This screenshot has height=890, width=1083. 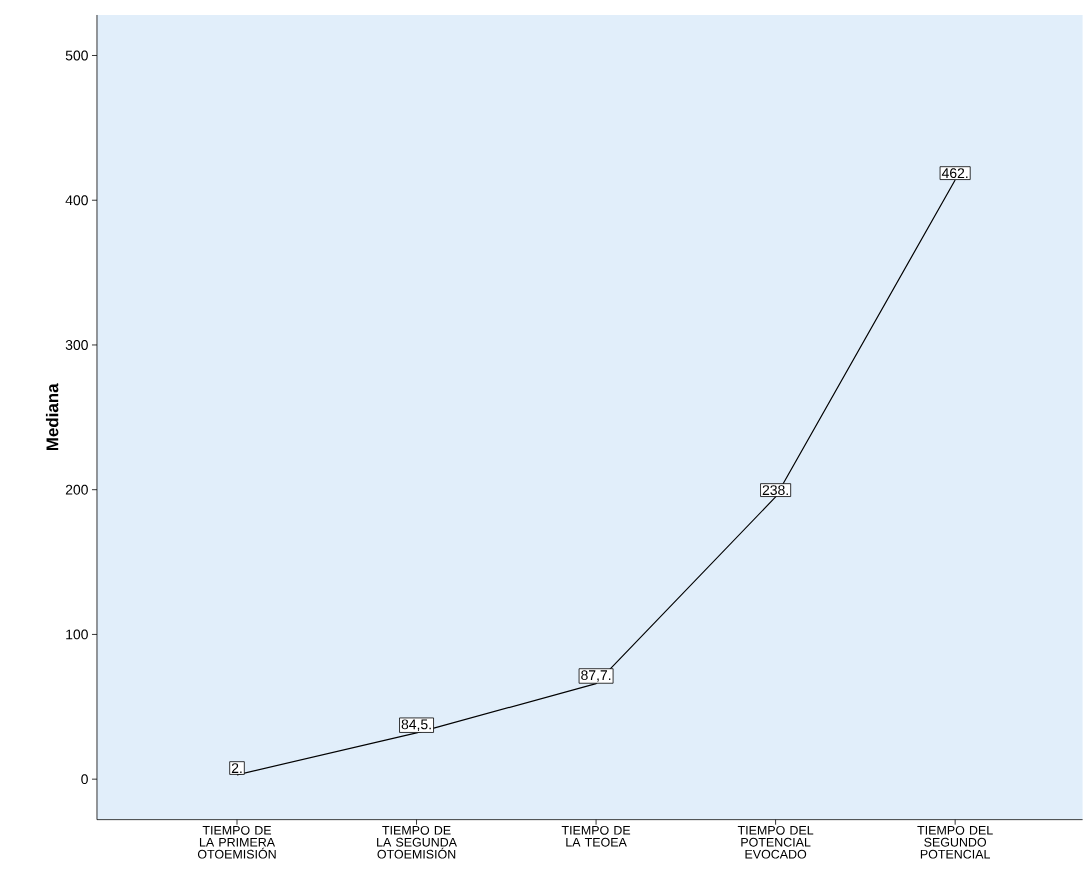 I want to click on y-tick-label: 300, so click(x=76, y=345).